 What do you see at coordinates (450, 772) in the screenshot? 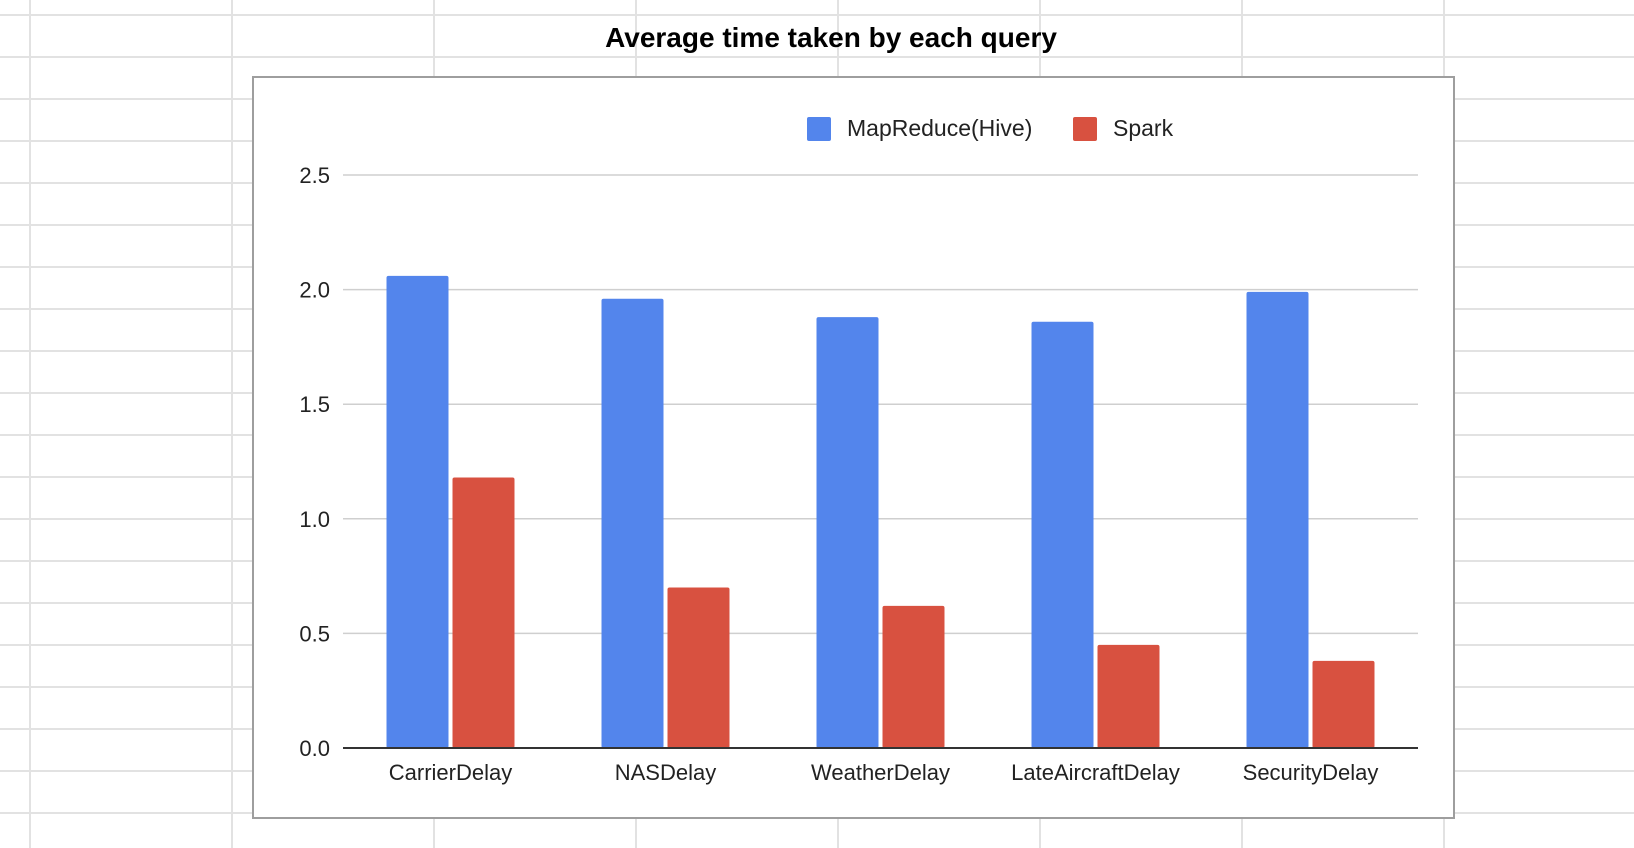
I see `x-tick-label: CarrierDelay` at bounding box center [450, 772].